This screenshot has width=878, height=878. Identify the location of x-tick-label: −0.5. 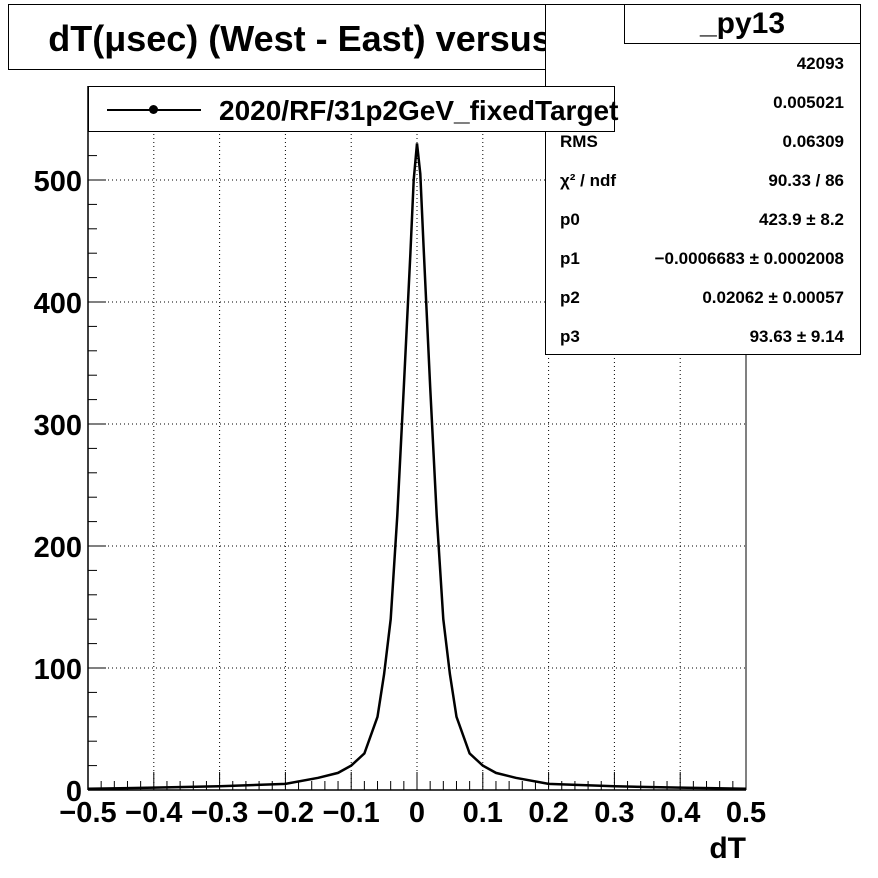
(87, 813).